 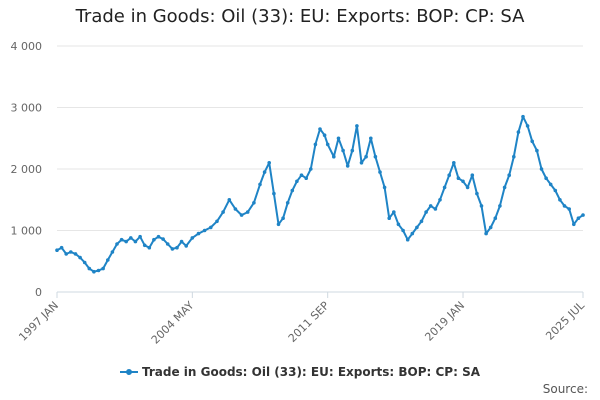 What do you see at coordinates (27, 108) in the screenshot?
I see `y-tick-label: 3 000` at bounding box center [27, 108].